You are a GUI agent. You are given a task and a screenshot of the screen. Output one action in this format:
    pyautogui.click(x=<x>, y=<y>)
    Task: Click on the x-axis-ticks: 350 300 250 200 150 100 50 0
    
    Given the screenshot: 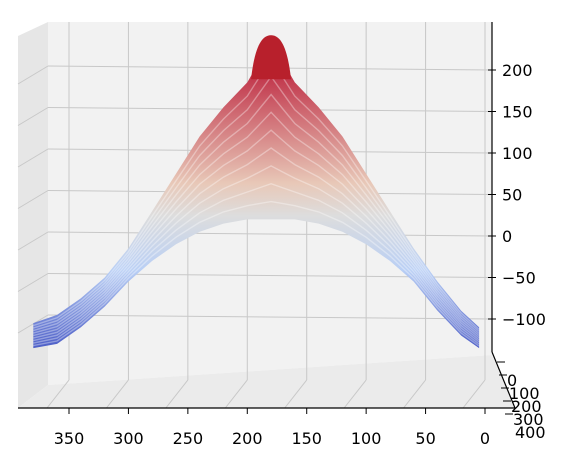 What is the action you would take?
    pyautogui.click(x=272, y=428)
    